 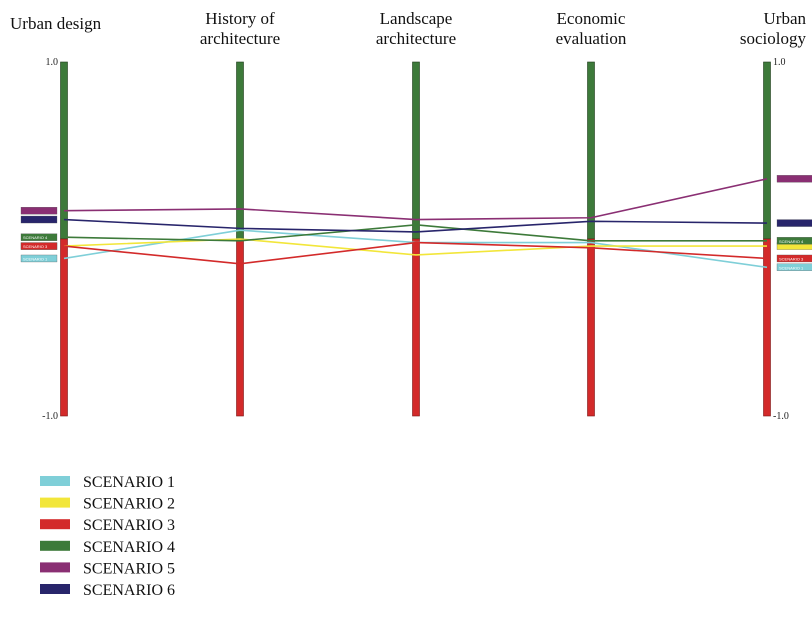 What do you see at coordinates (129, 482) in the screenshot?
I see `legend-label: SCENARIO 1` at bounding box center [129, 482].